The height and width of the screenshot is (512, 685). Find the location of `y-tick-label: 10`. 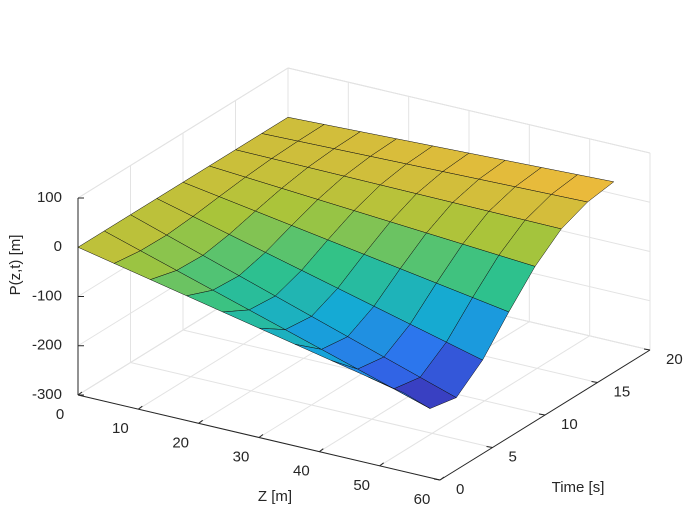

y-tick-label: 10 is located at coordinates (569, 424).